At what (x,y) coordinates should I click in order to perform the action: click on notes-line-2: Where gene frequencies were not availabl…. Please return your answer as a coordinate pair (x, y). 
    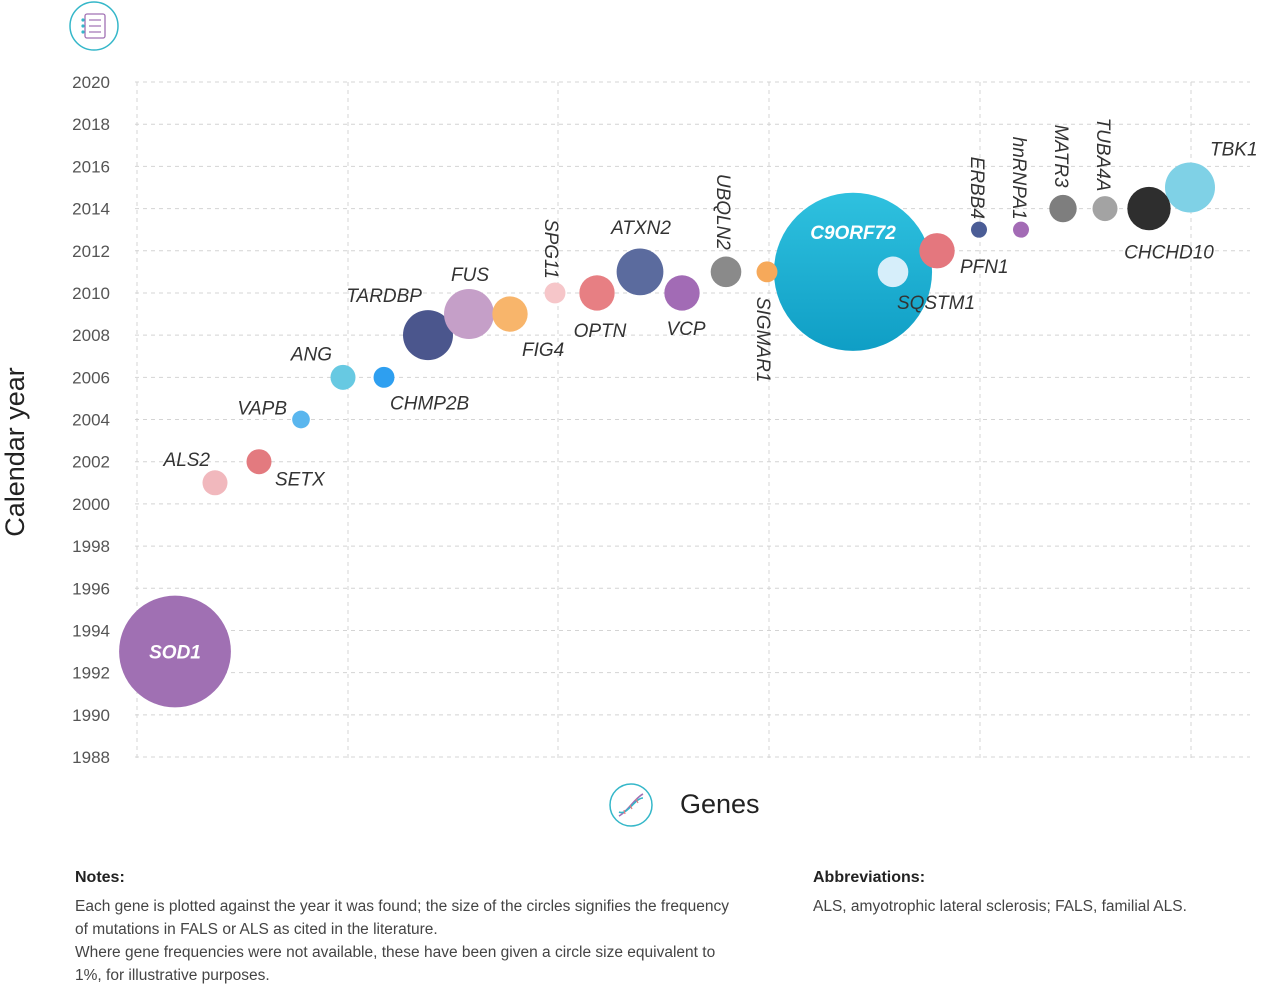
    Looking at the image, I should click on (395, 964).